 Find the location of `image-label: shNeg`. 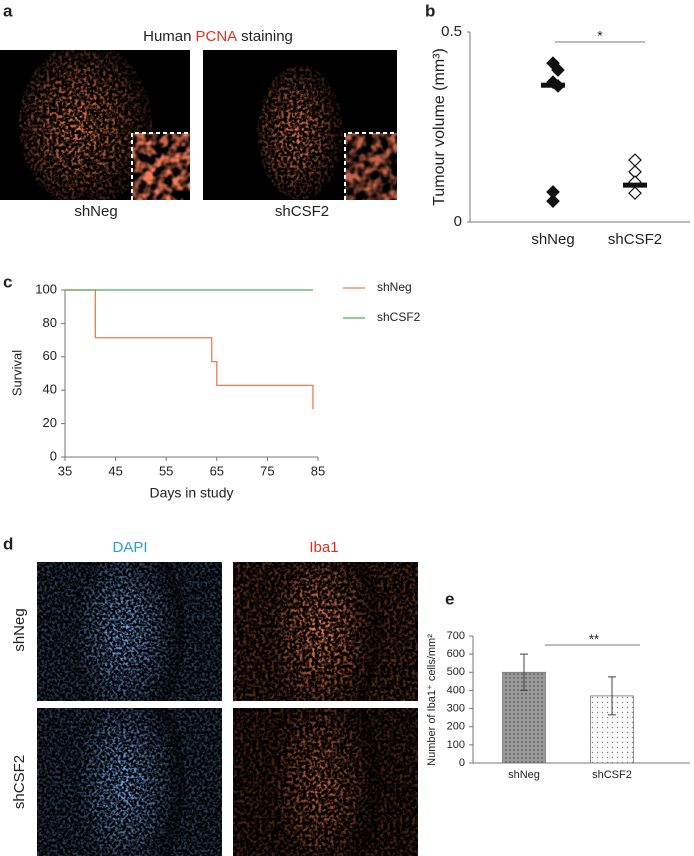

image-label: shNeg is located at coordinates (95, 211).